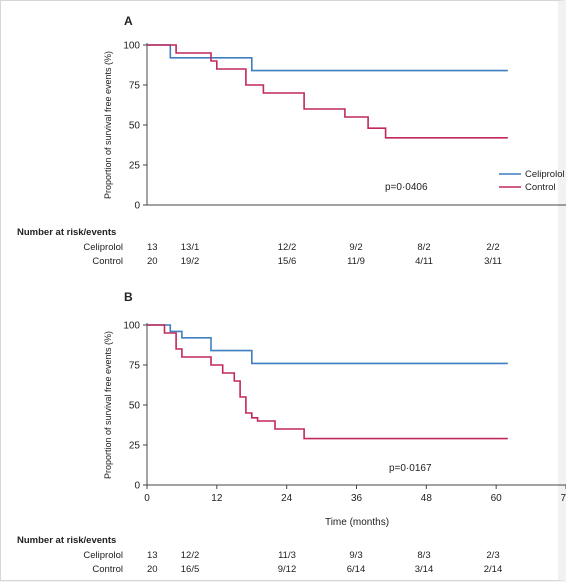 The width and height of the screenshot is (566, 582). What do you see at coordinates (424, 569) in the screenshot?
I see `risk-cell: 3/14` at bounding box center [424, 569].